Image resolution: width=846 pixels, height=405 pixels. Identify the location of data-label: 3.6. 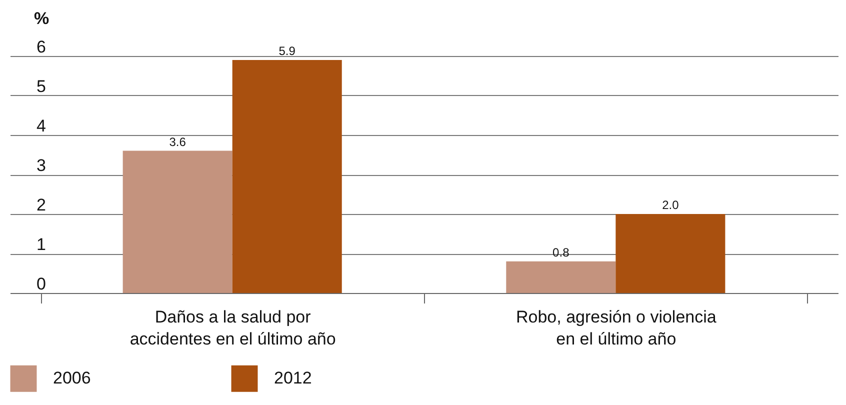
(177, 141).